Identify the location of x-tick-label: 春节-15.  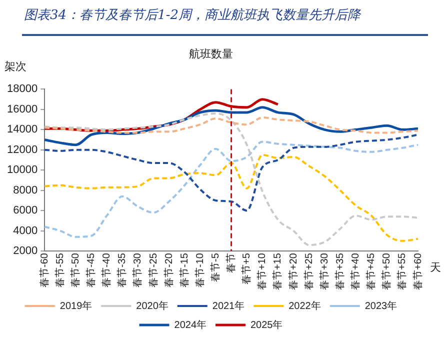
(184, 270).